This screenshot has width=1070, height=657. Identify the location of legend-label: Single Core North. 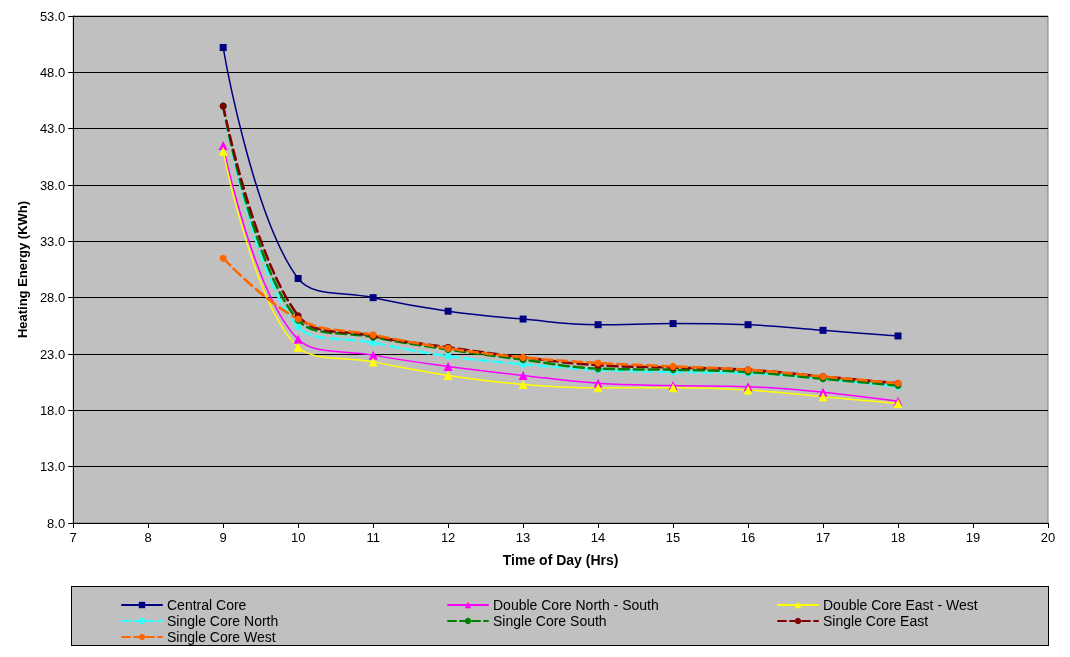
(223, 621).